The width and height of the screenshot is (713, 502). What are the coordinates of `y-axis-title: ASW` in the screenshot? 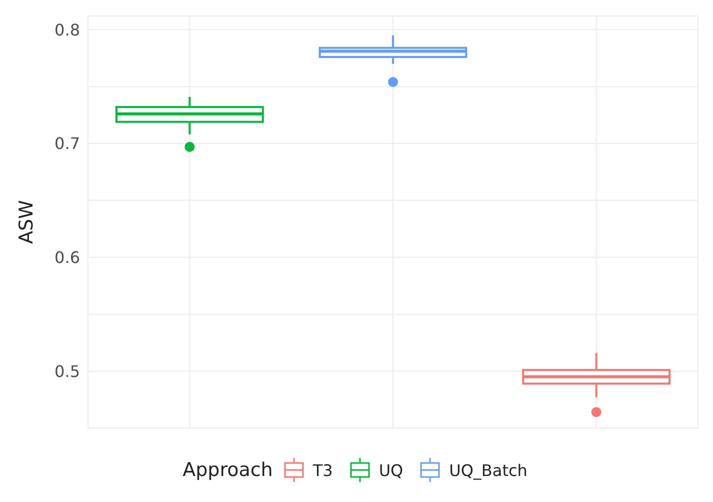 It's located at (27, 222).